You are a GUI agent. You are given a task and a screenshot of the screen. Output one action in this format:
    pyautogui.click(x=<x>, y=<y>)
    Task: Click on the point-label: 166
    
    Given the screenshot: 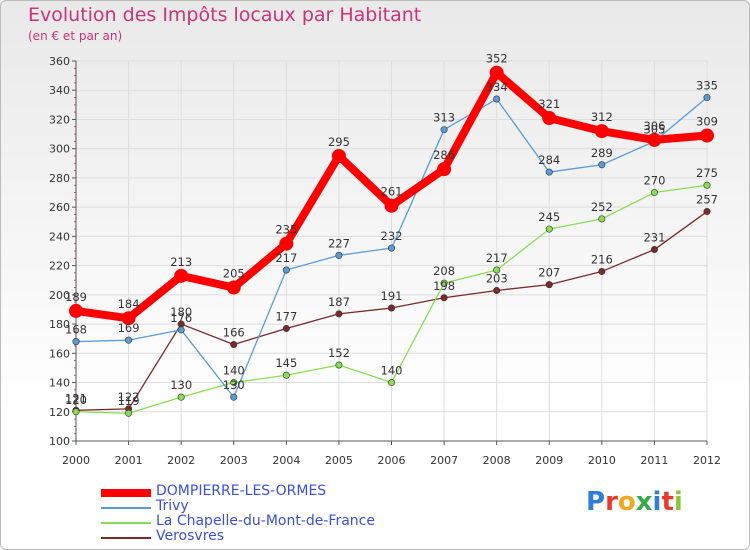 What is the action you would take?
    pyautogui.click(x=234, y=333)
    